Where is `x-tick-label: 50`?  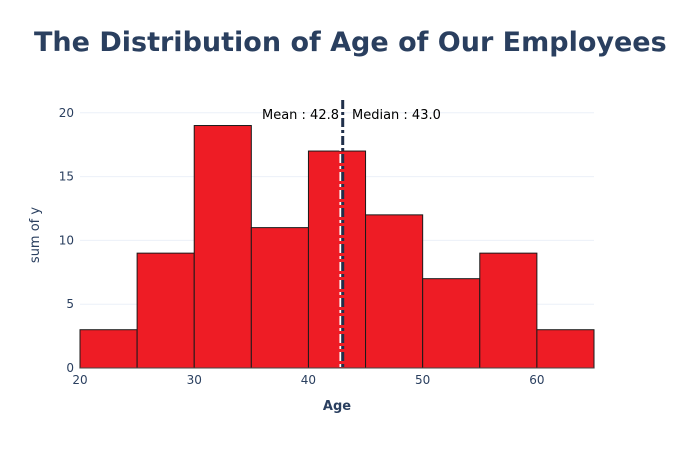 x-tick-label: 50 is located at coordinates (422, 380).